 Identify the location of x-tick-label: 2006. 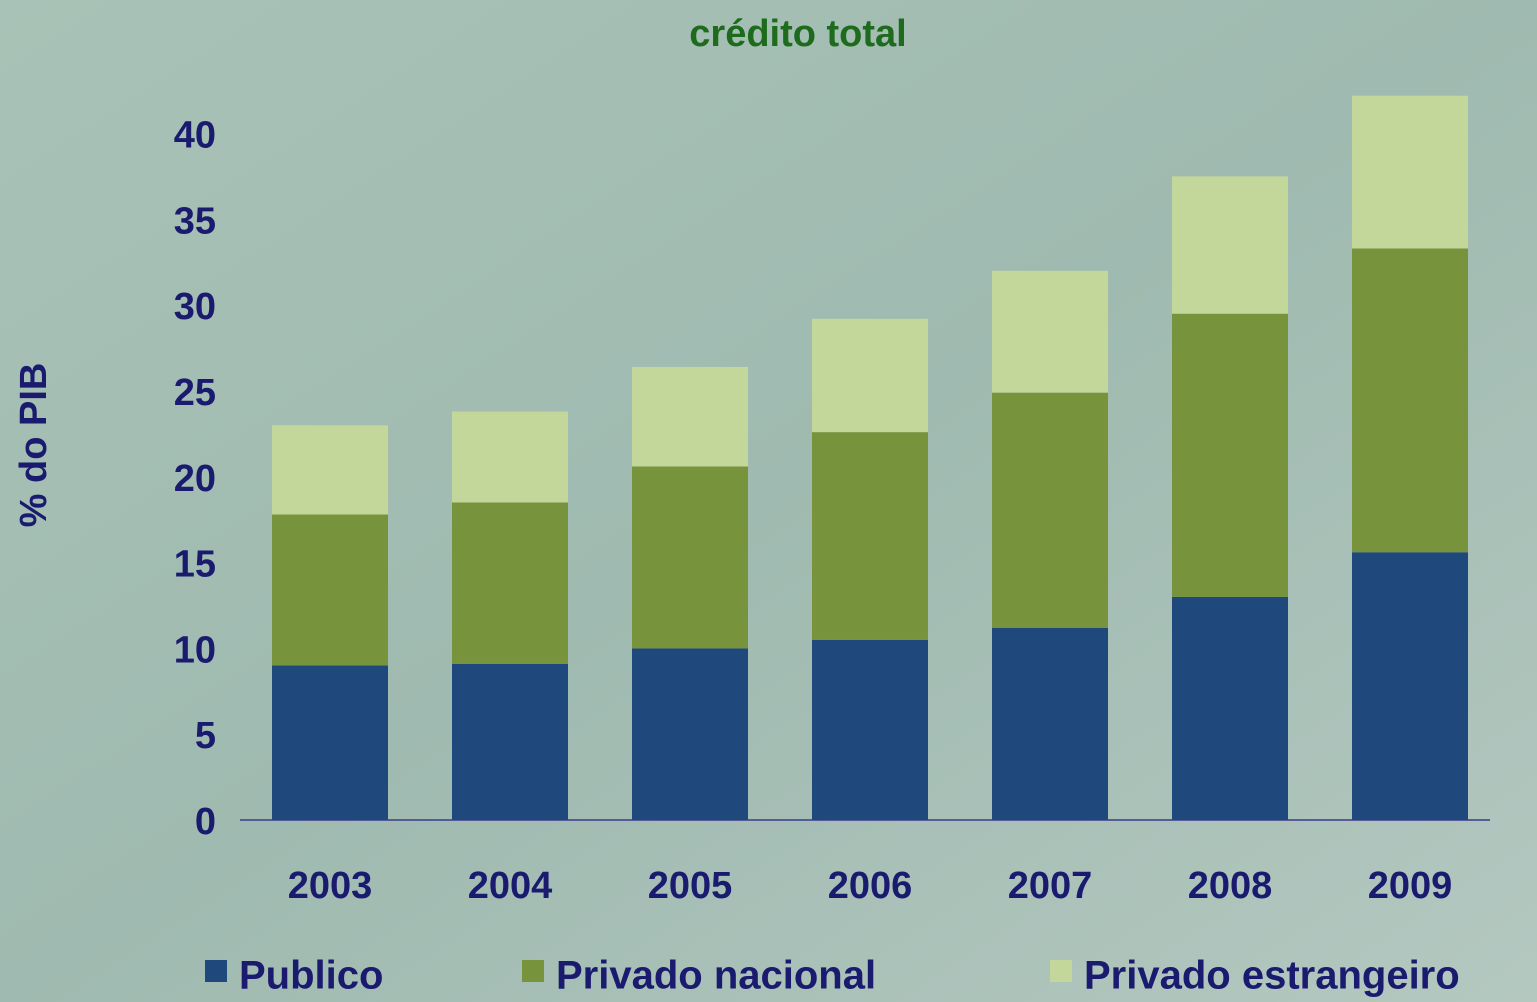
(870, 886).